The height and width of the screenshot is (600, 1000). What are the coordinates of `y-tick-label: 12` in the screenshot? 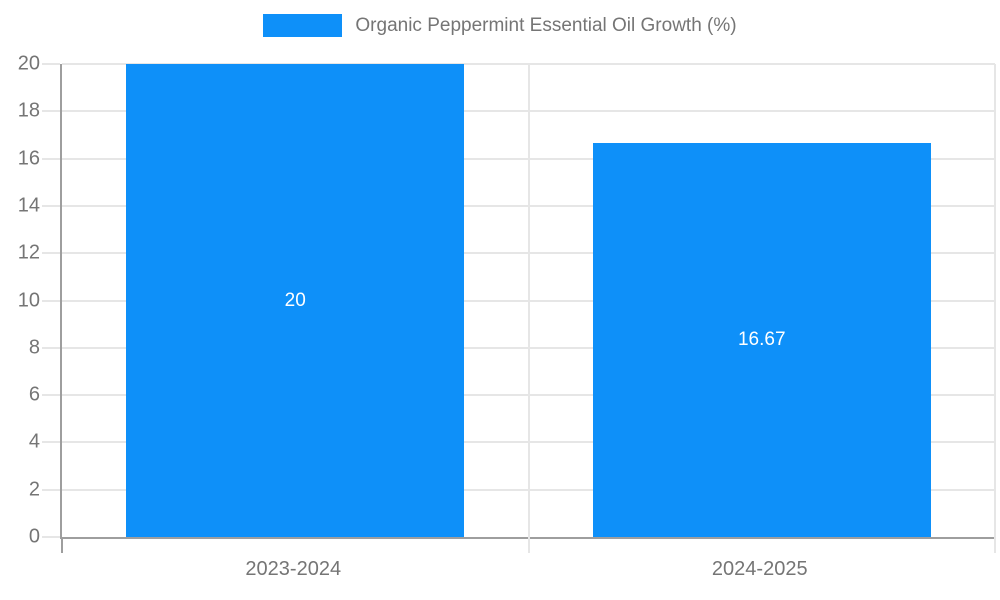 It's located at (28, 252).